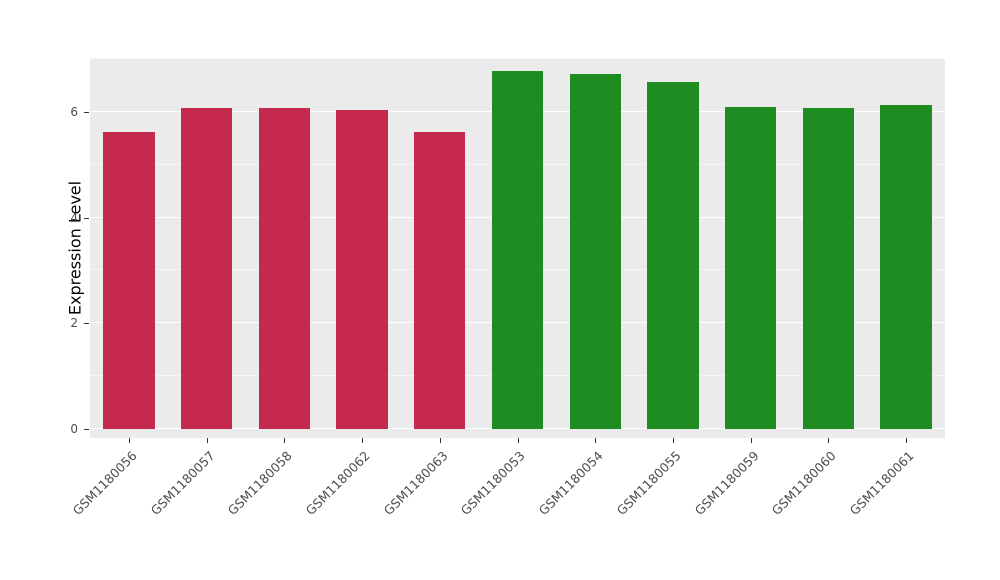 The image size is (1000, 580). What do you see at coordinates (751, 267) in the screenshot?
I see `bar-GSM1180059` at bounding box center [751, 267].